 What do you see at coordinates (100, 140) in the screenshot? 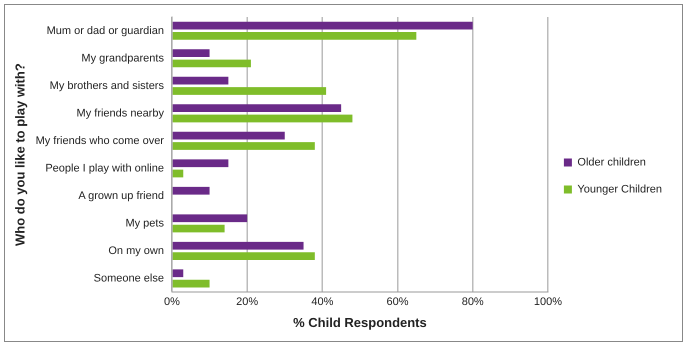
I see `y-tick-label: My friends who come over` at bounding box center [100, 140].